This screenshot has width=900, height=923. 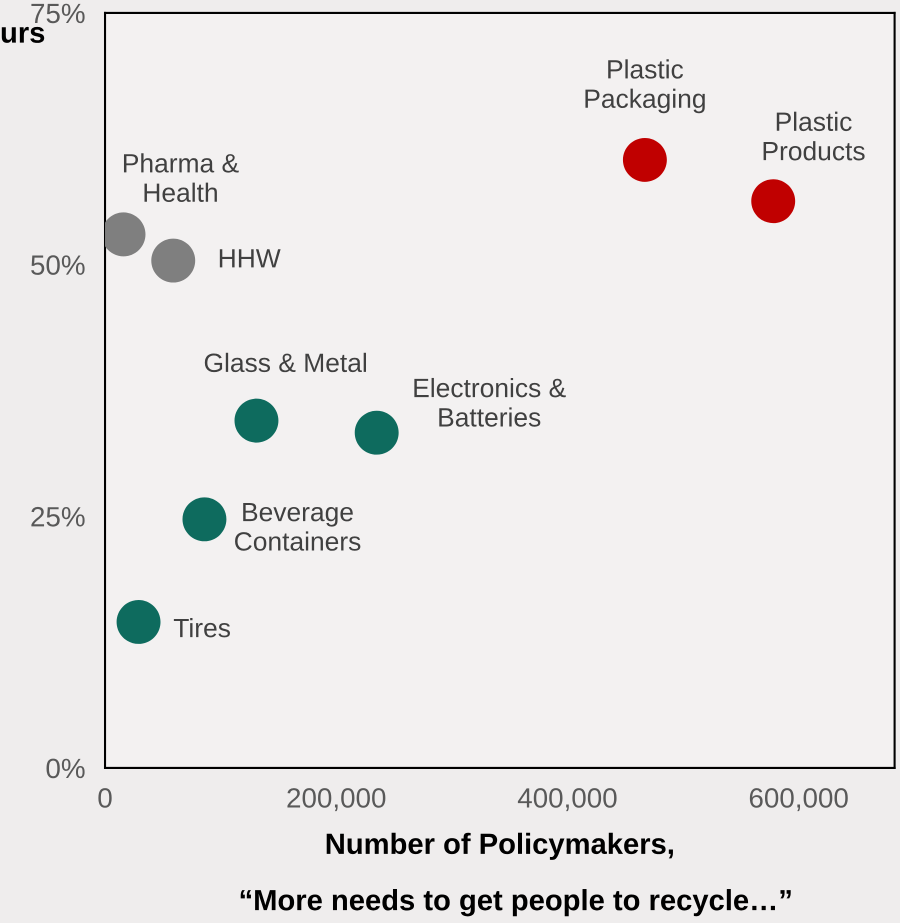 I want to click on x-tick-label: 0, so click(x=105, y=798).